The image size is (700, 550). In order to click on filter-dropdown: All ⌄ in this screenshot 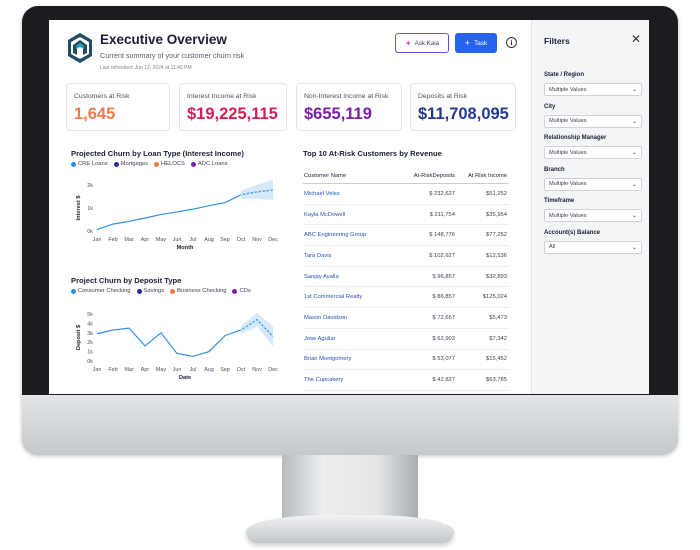, I will do `click(593, 247)`.